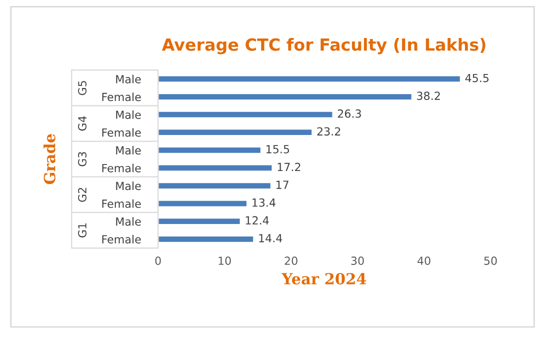 This screenshot has width=545, height=337. Describe the element at coordinates (477, 78) in the screenshot. I see `data-label: 45.5` at that location.